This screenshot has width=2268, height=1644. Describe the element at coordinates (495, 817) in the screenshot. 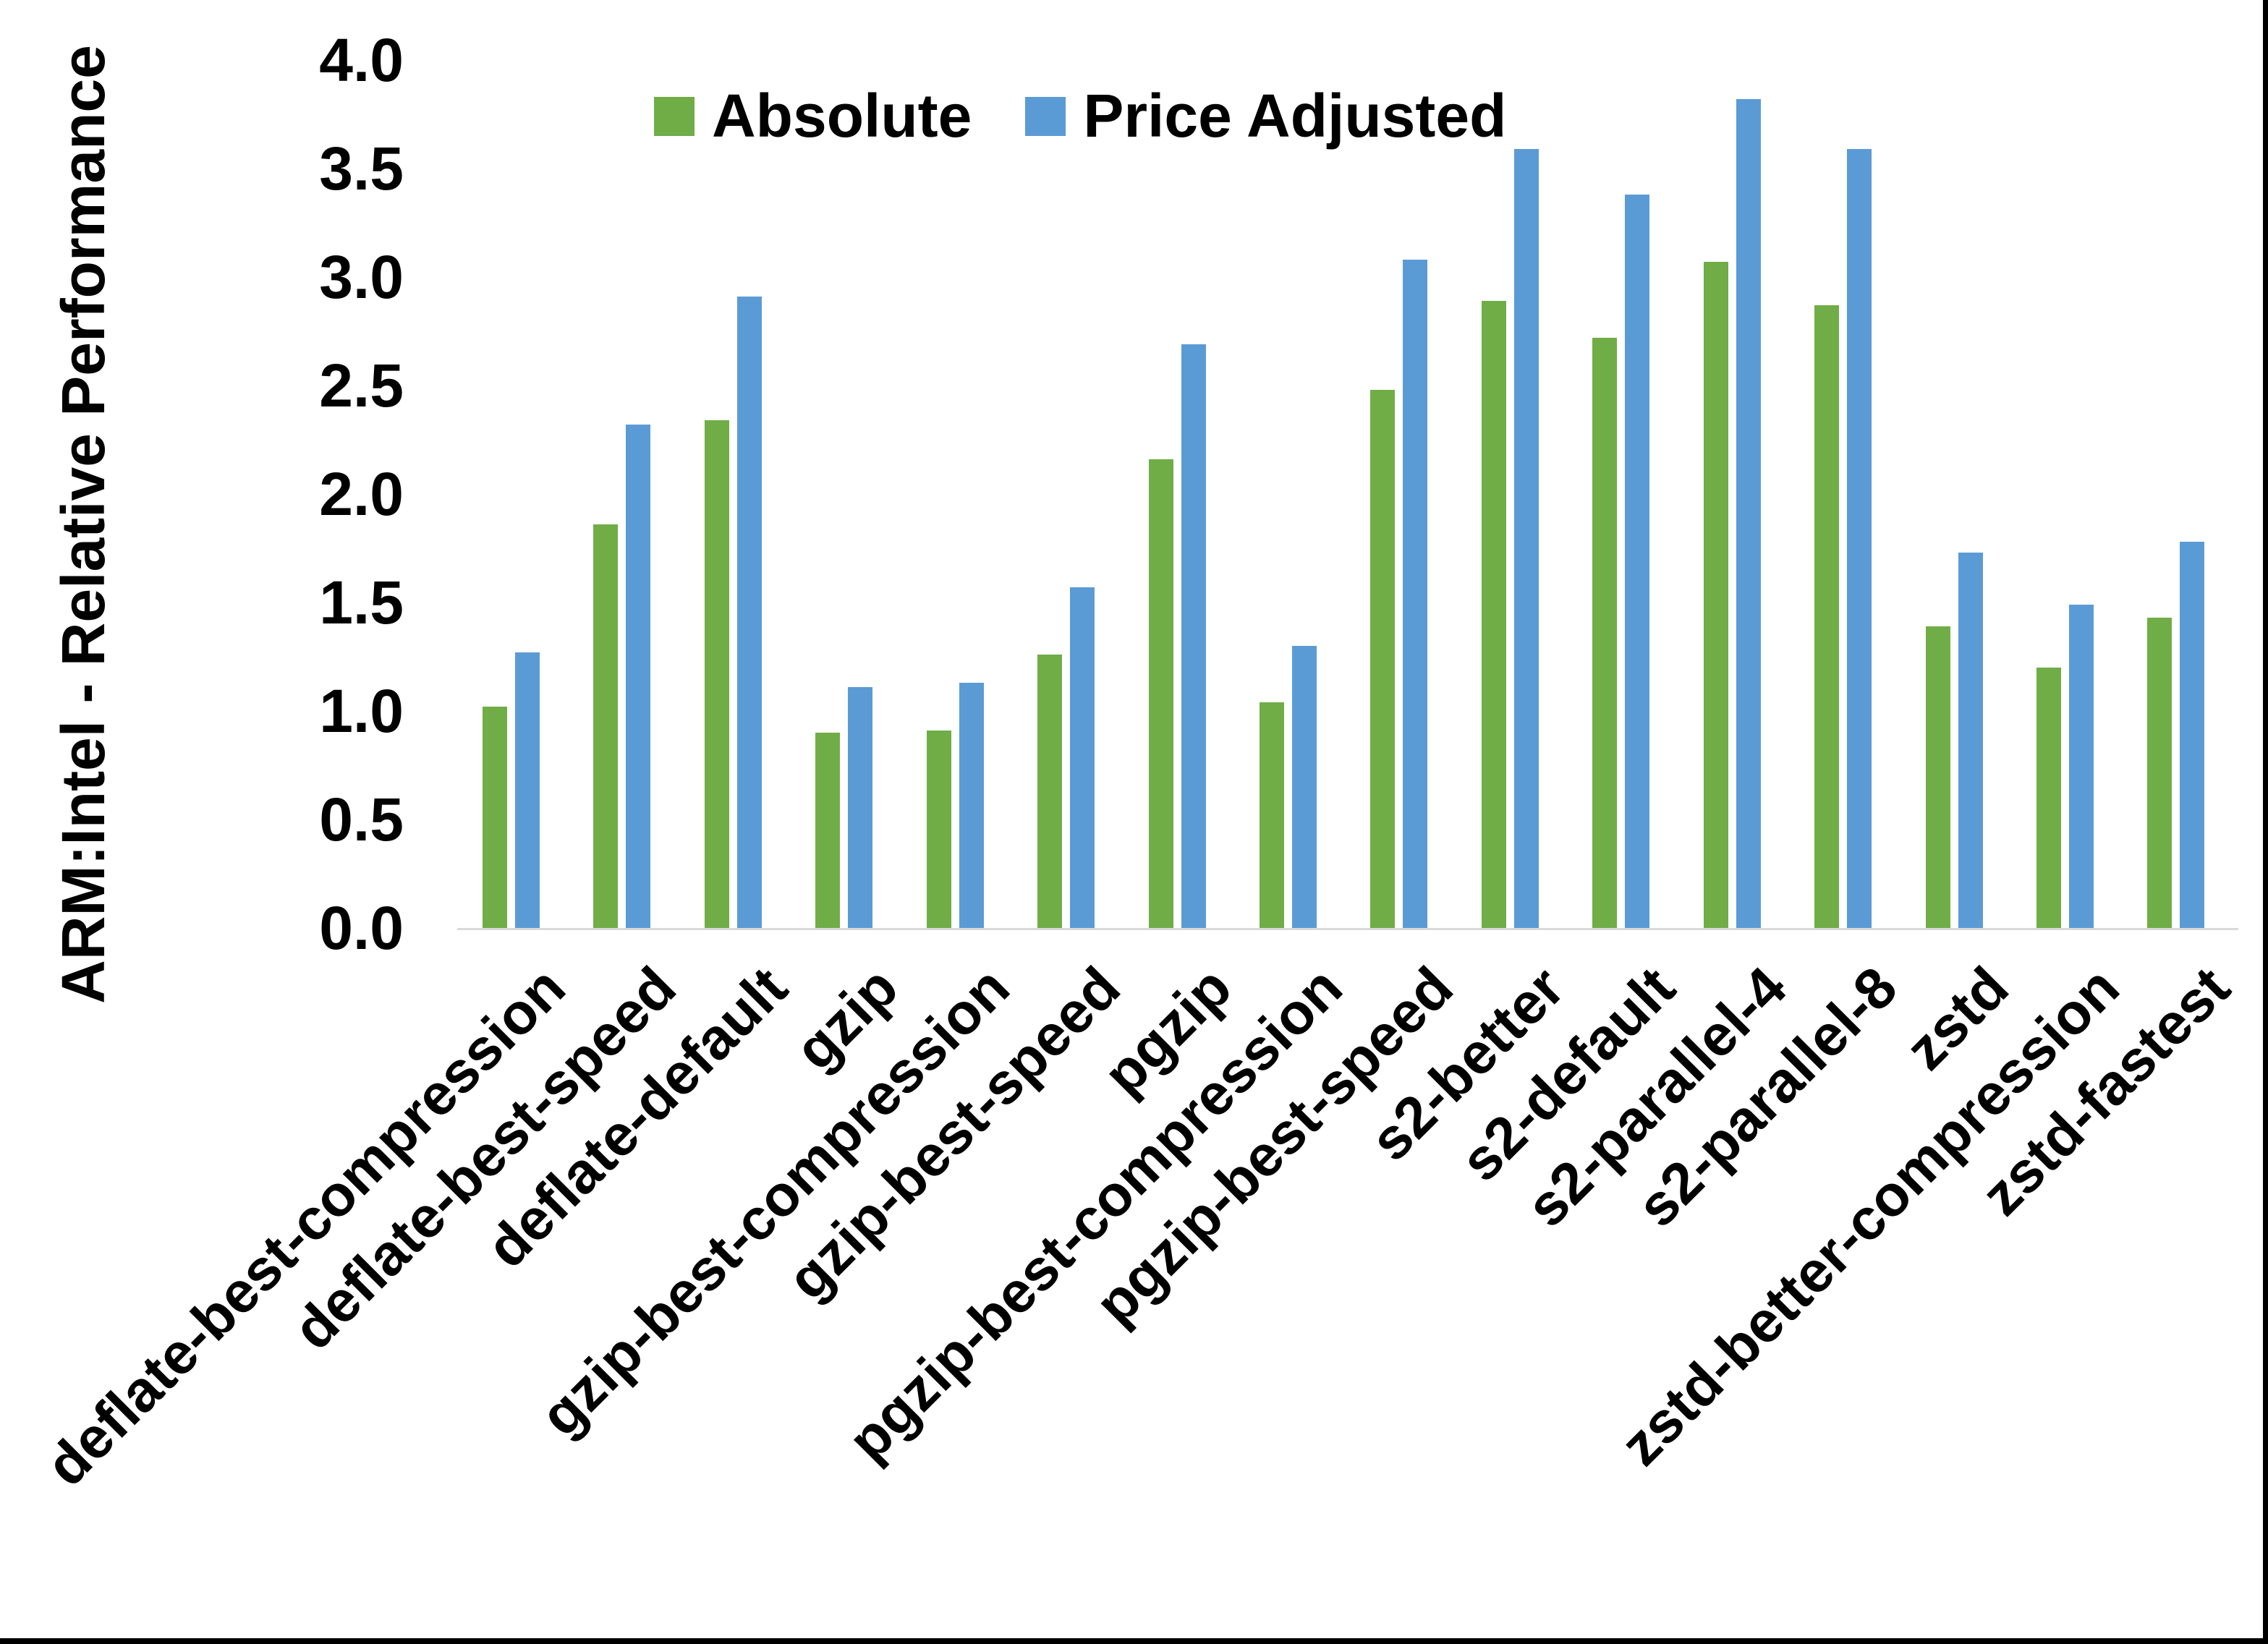

I see `bar-absolute-deflate-best-compression` at that location.